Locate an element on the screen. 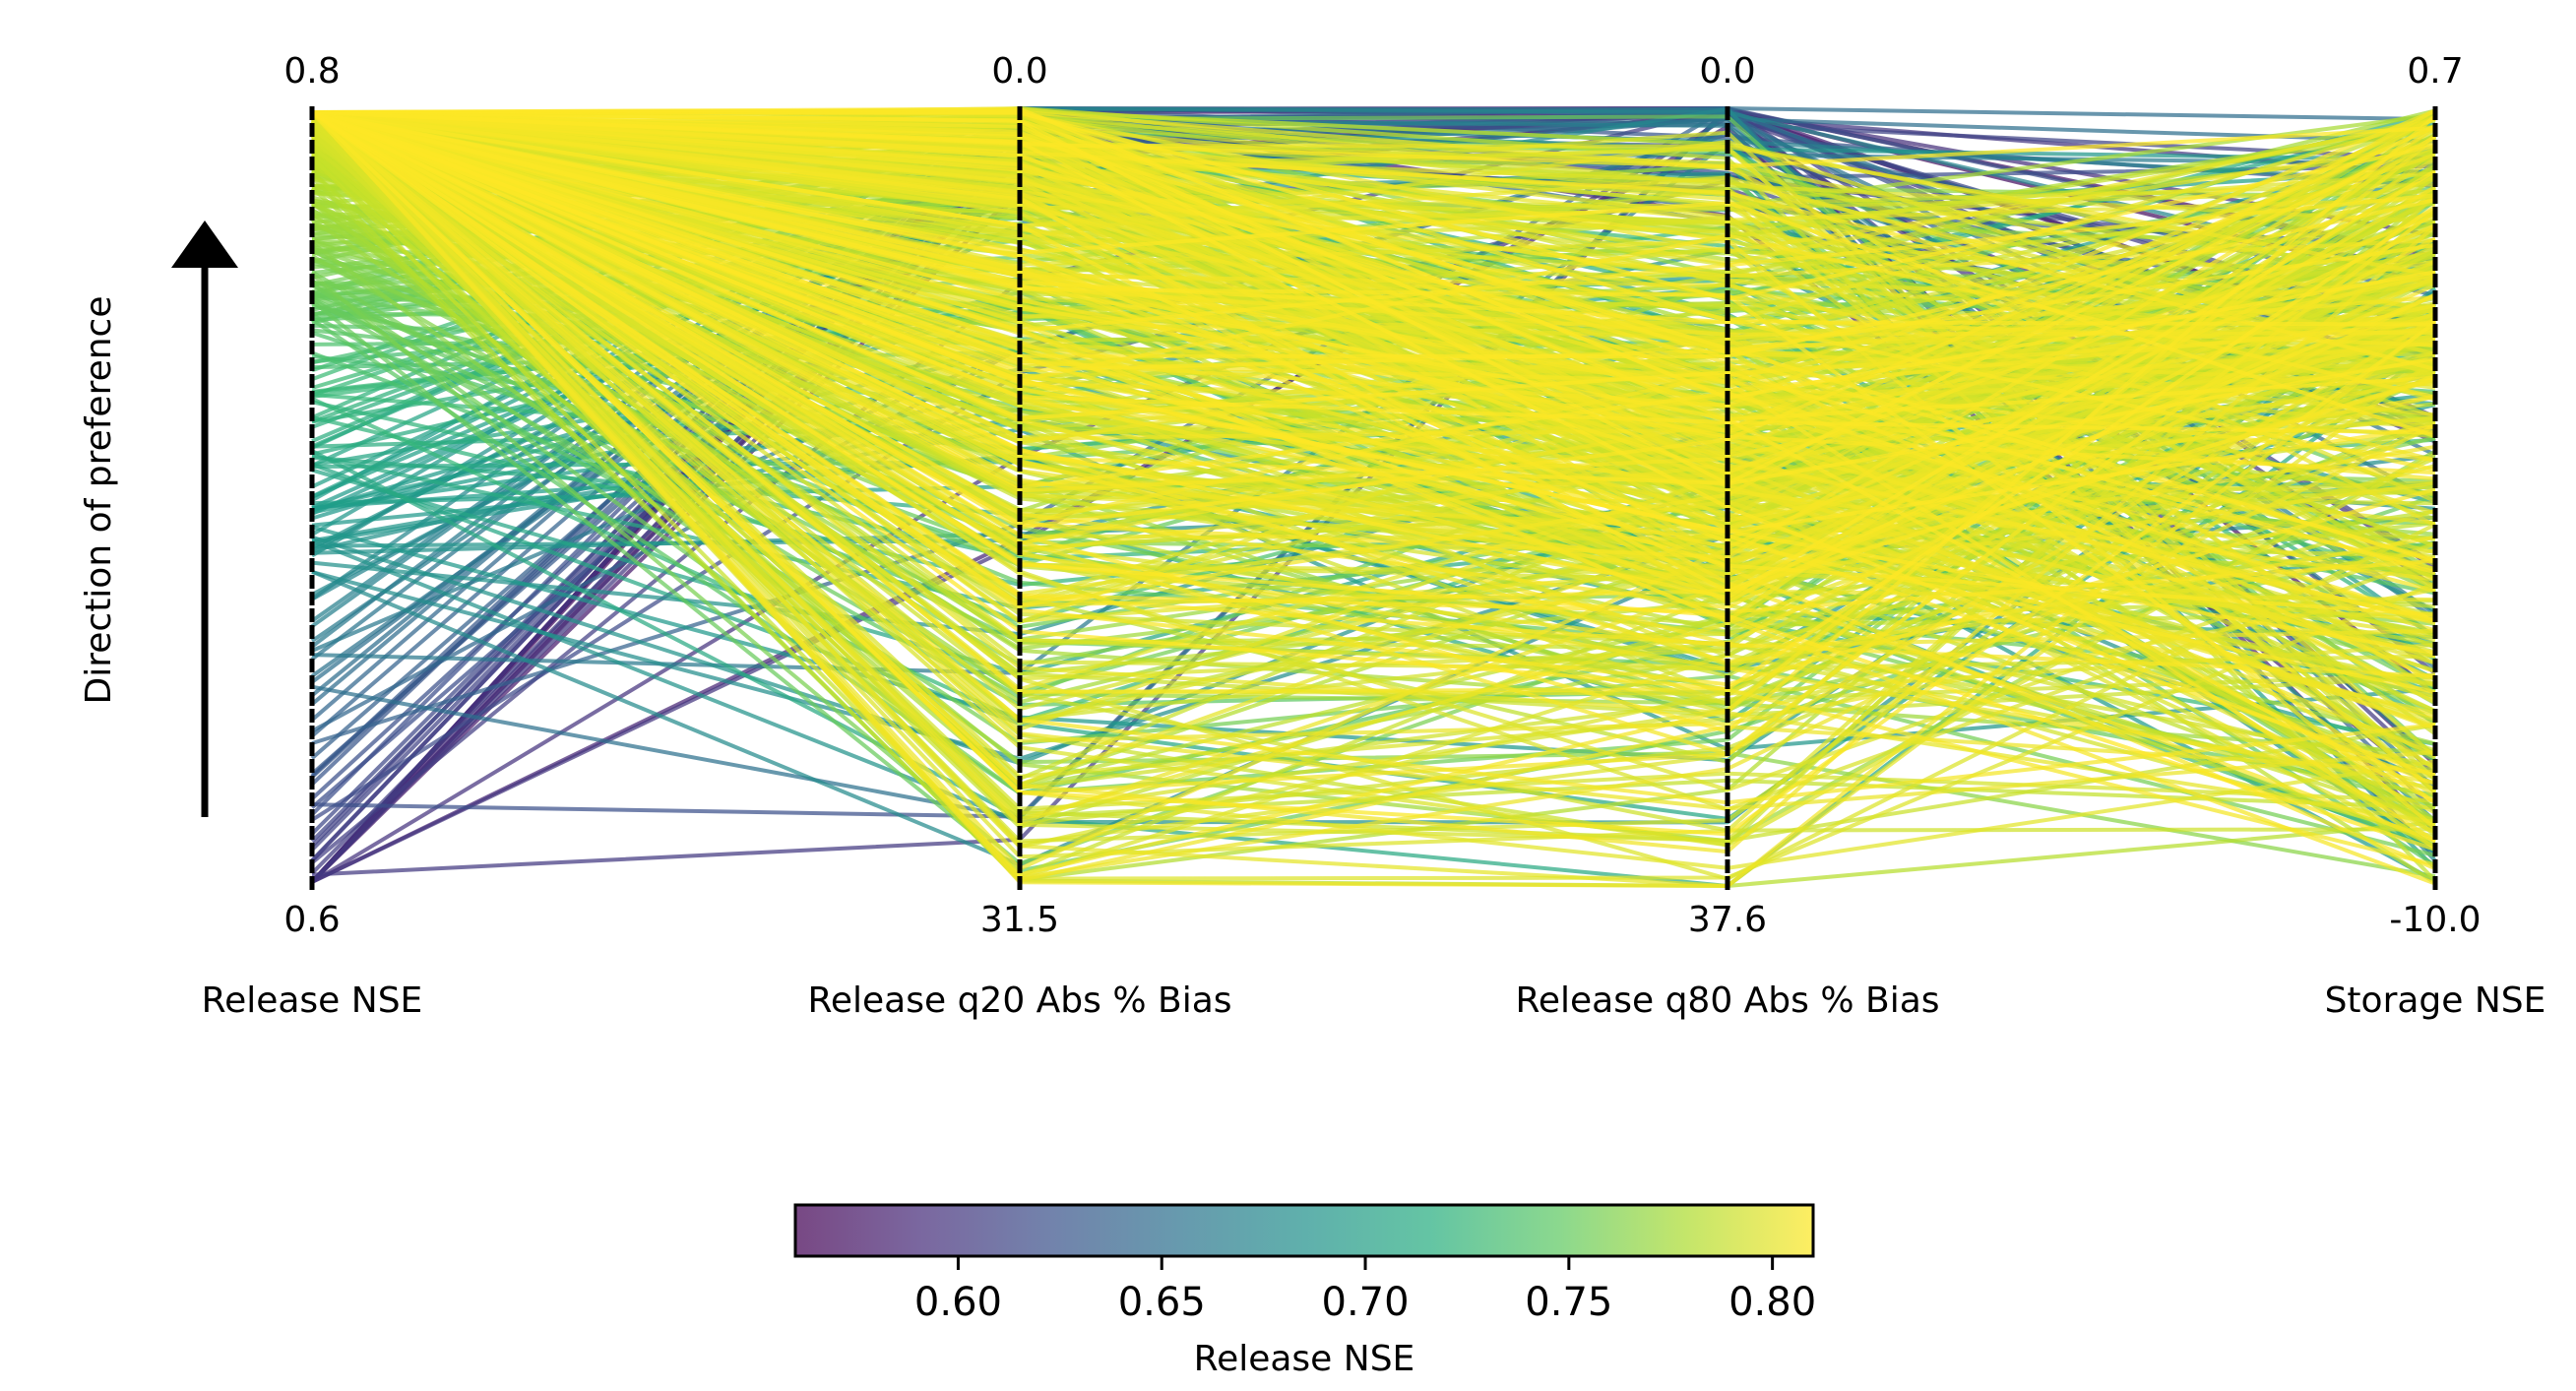 Image resolution: width=2576 pixels, height=1391 pixels. axis-name: Release q80 Abs % Bias is located at coordinates (1727, 1000).